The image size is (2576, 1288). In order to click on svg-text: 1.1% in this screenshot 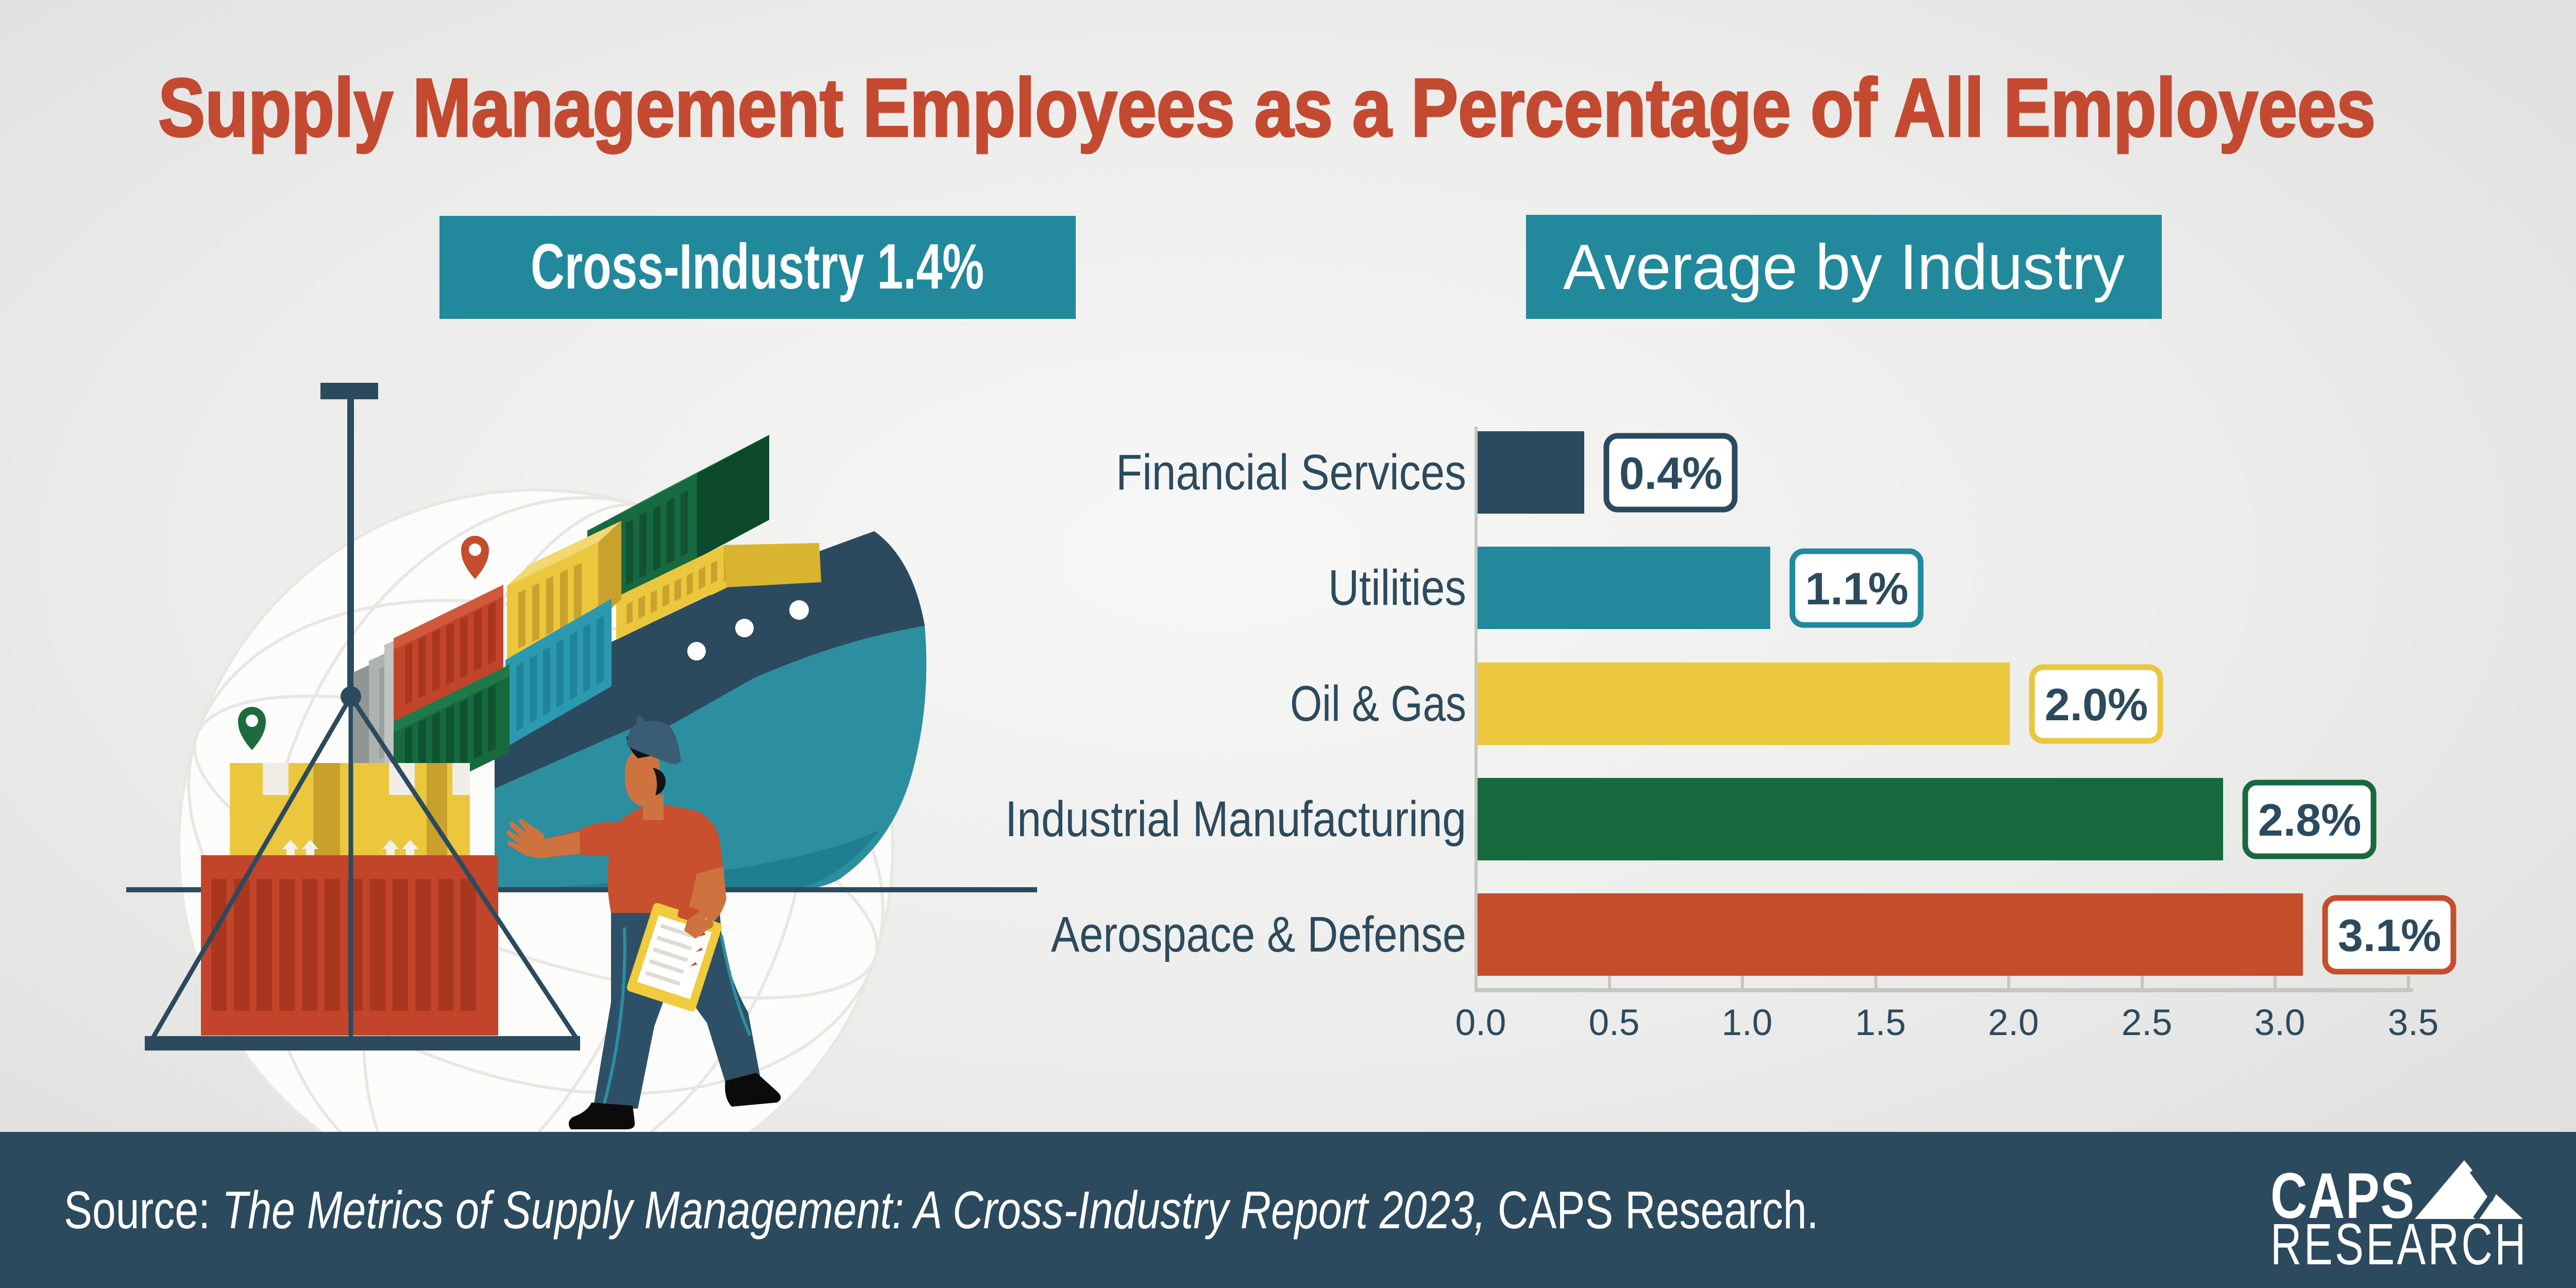, I will do `click(1857, 588)`.